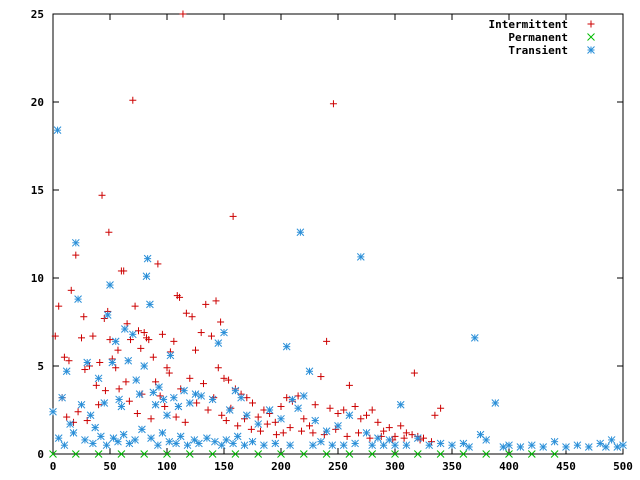 Image resolution: width=640 pixels, height=480 pixels. I want to click on x-tick-label: 250, so click(338, 466).